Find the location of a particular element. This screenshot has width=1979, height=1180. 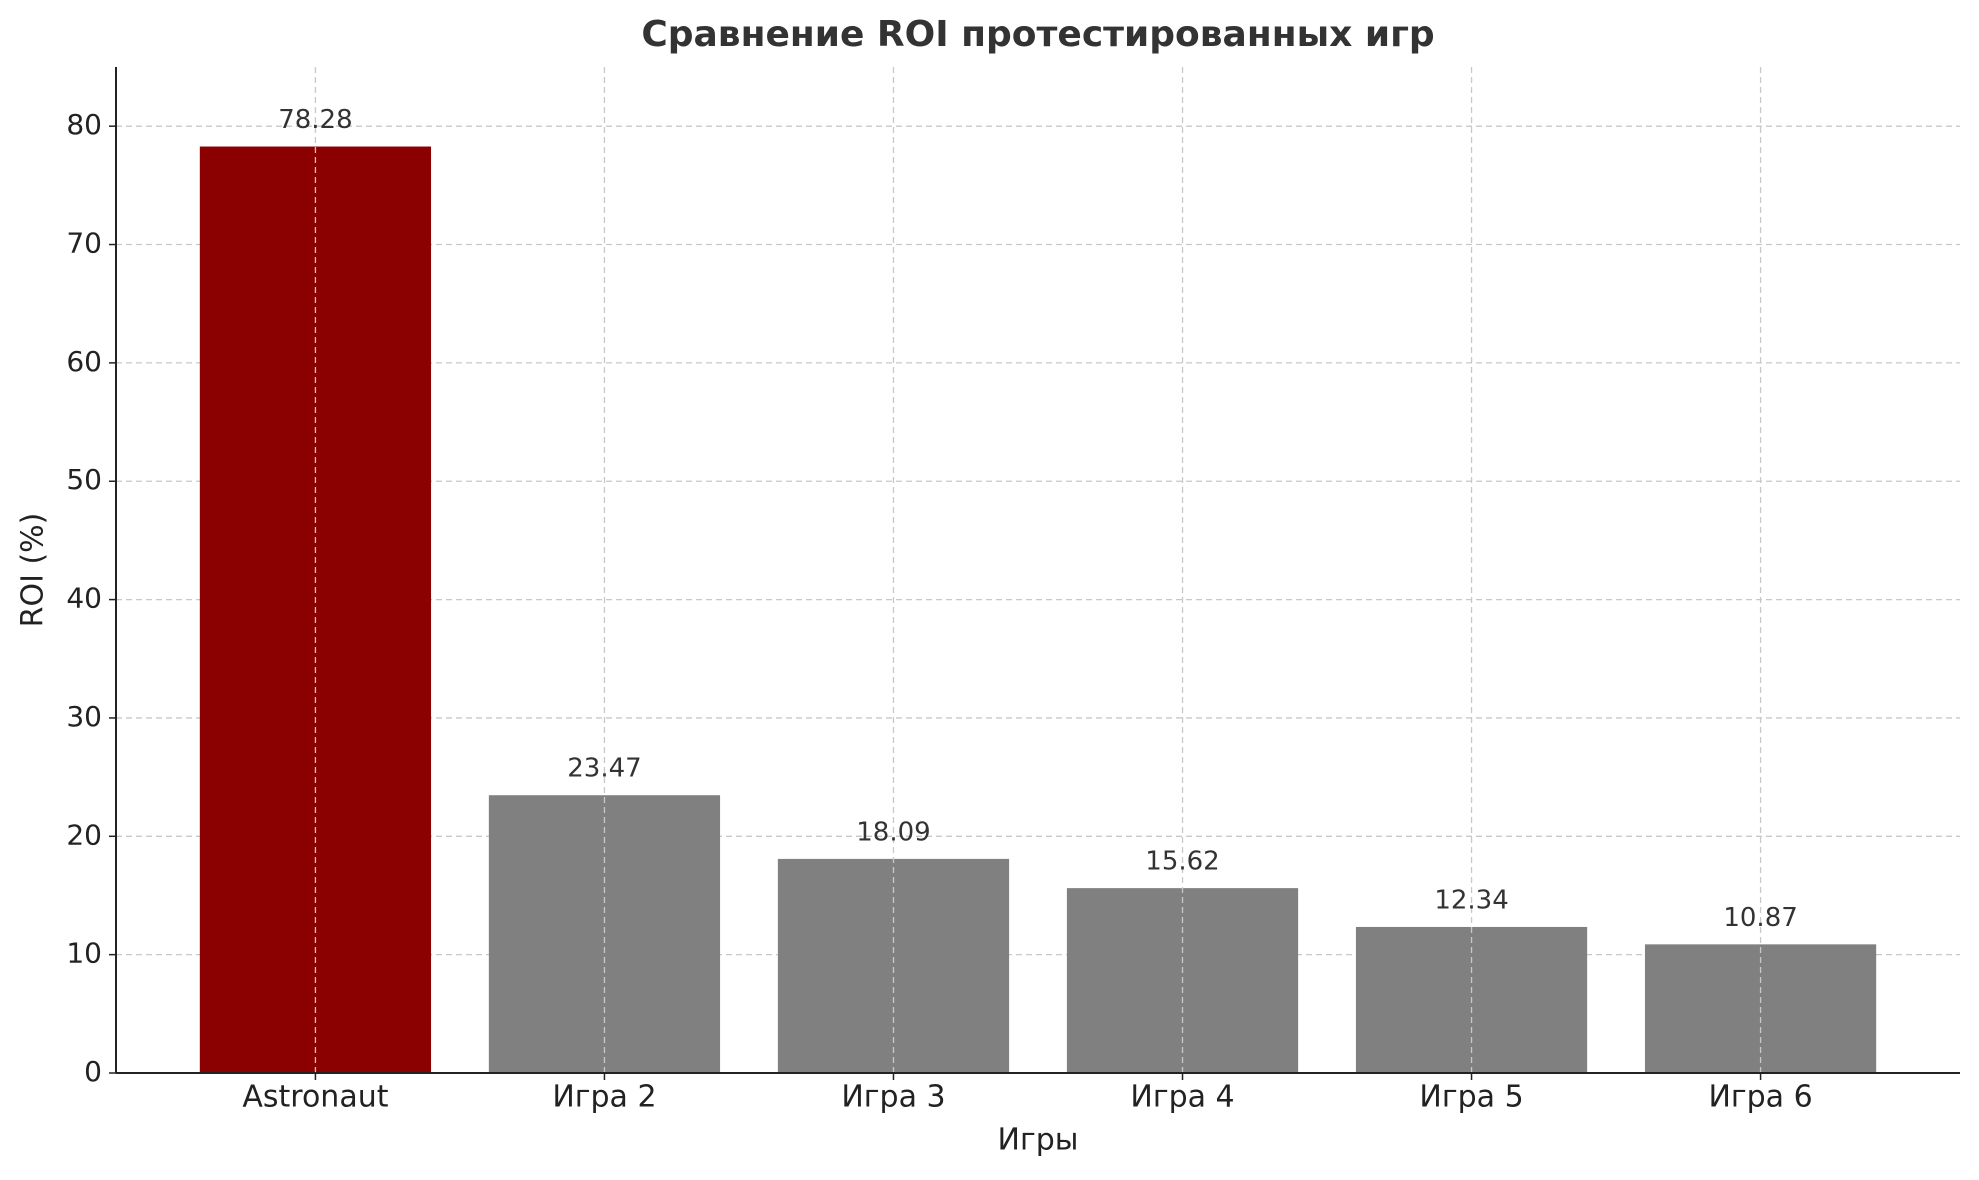

value-label: 12.34 is located at coordinates (1471, 900).